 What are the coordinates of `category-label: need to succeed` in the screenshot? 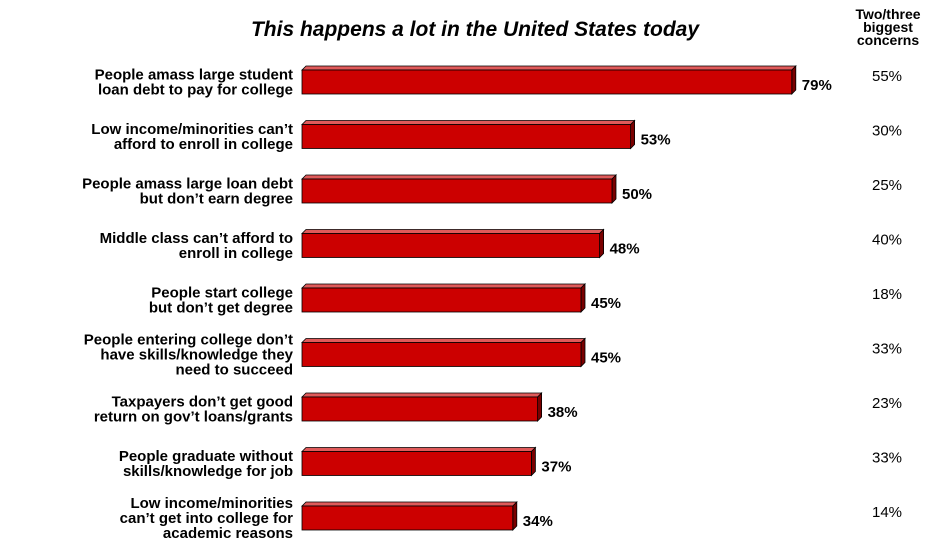 It's located at (234, 370).